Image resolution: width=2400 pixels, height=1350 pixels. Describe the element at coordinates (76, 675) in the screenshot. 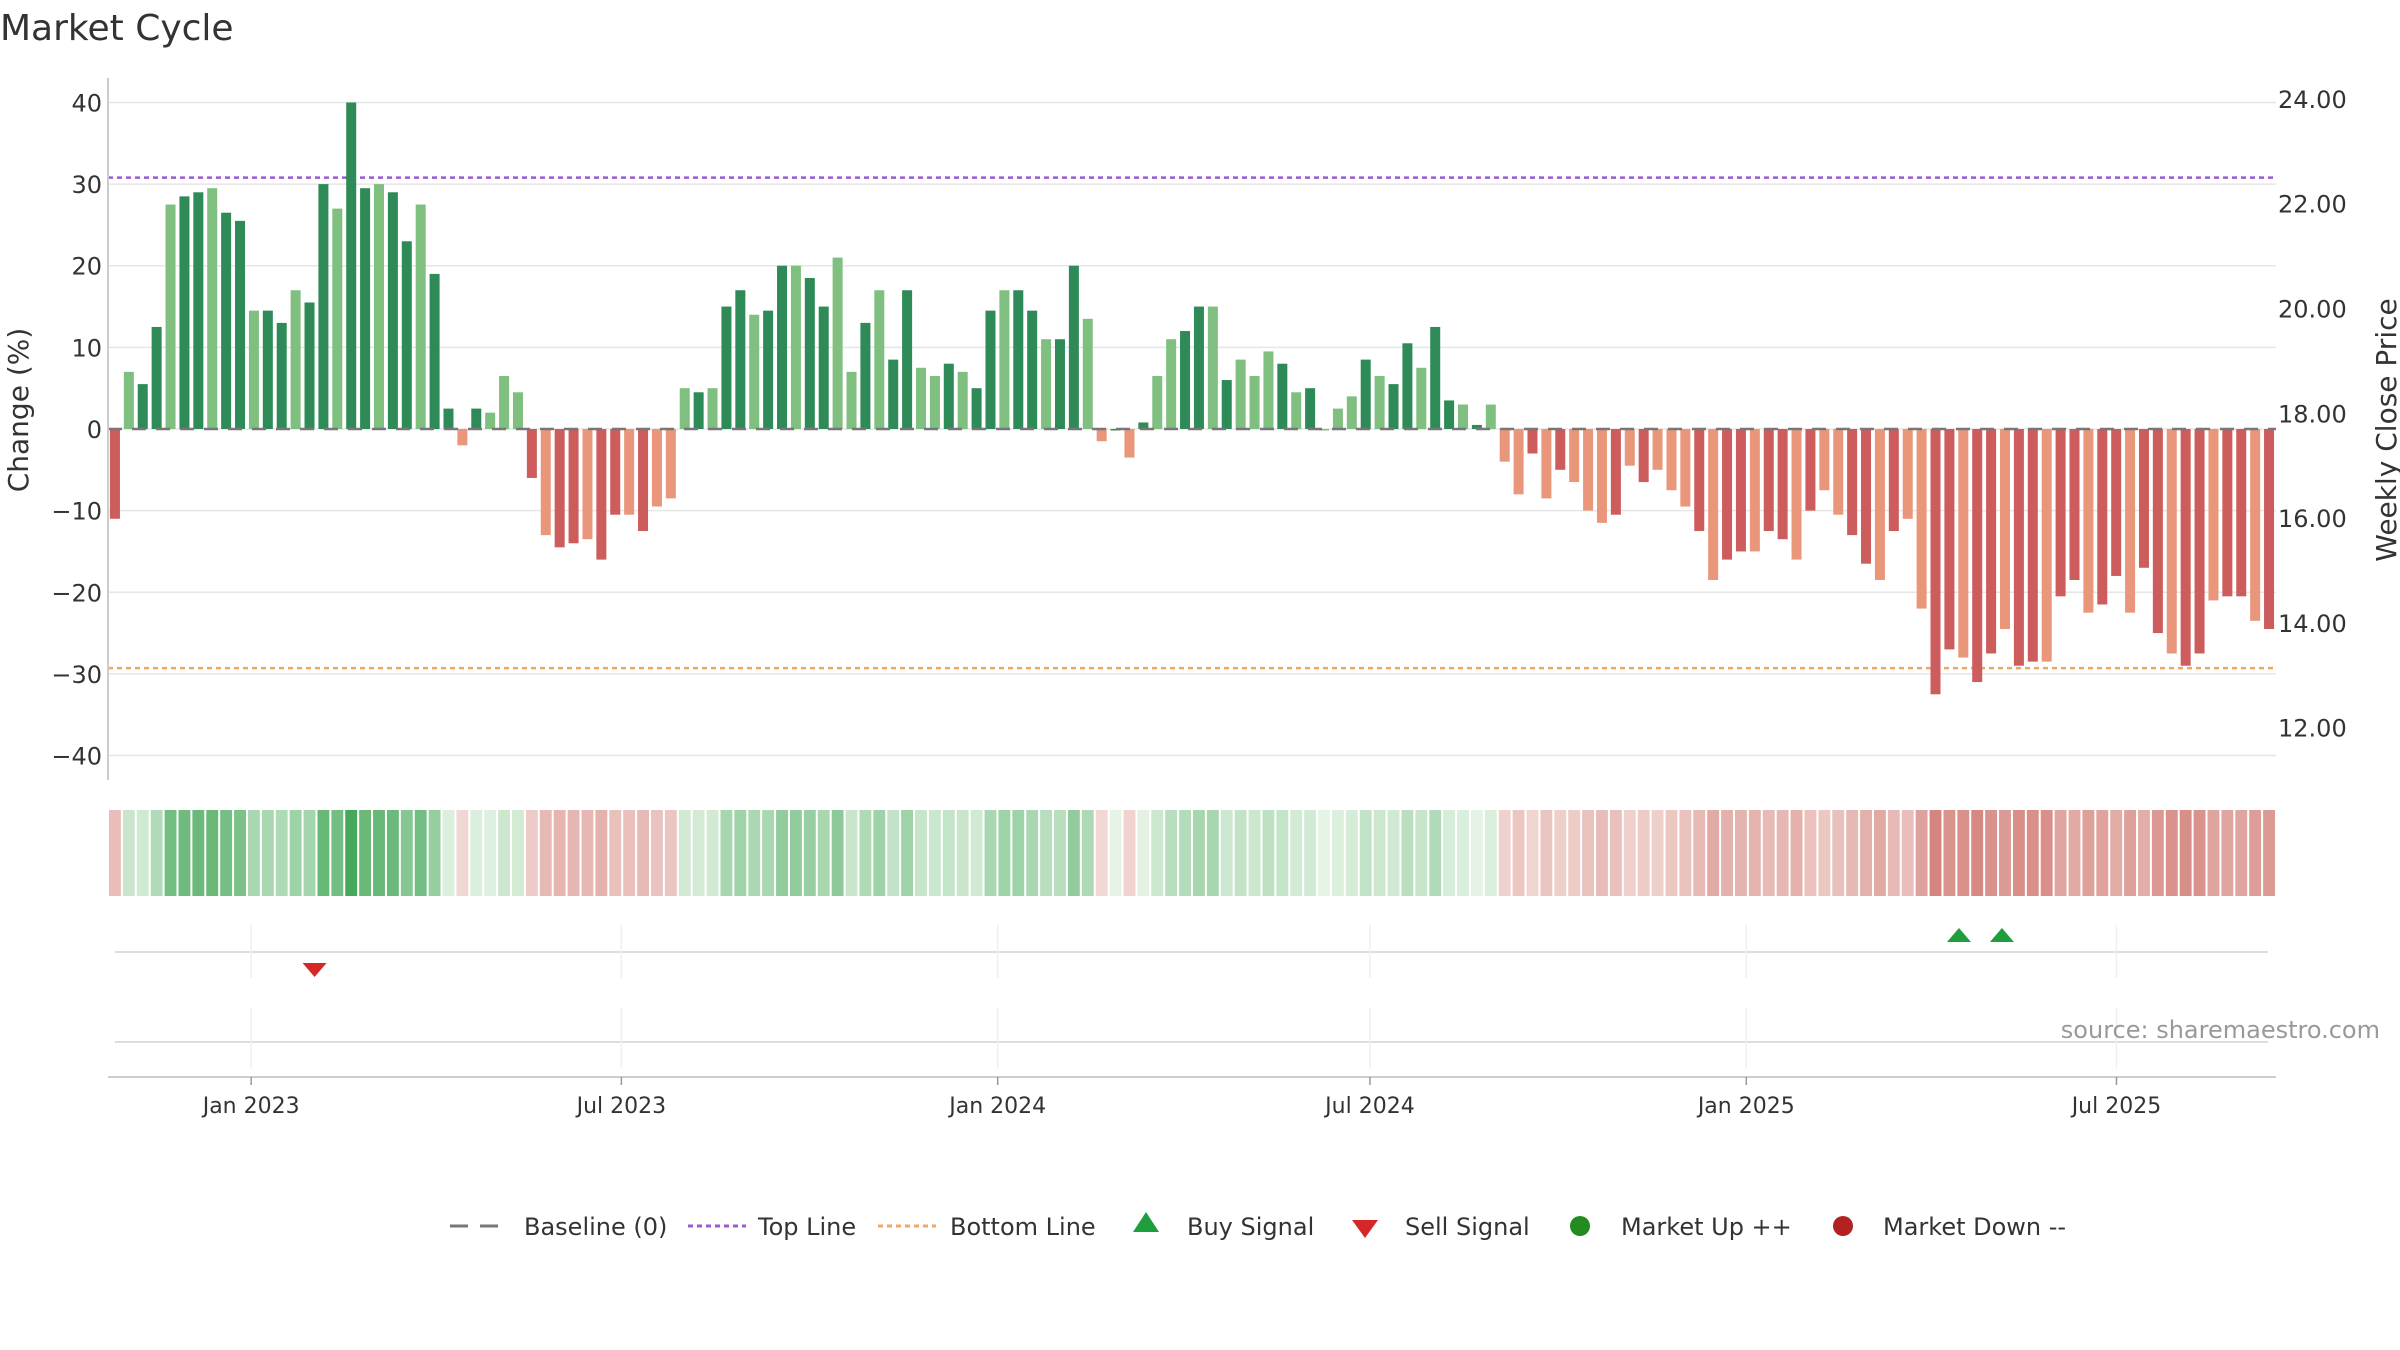

I see `y-tick-label: −30` at that location.